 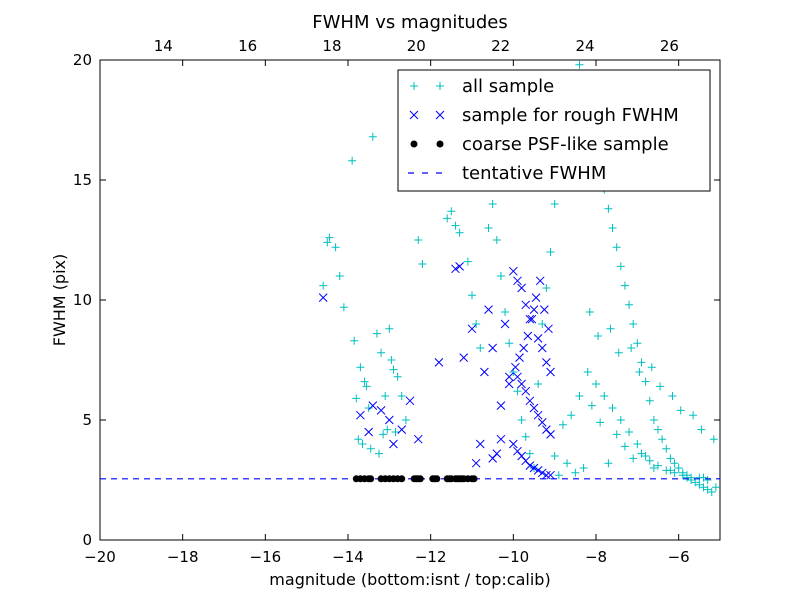 I want to click on legend-marker-plus, so click(x=440, y=86).